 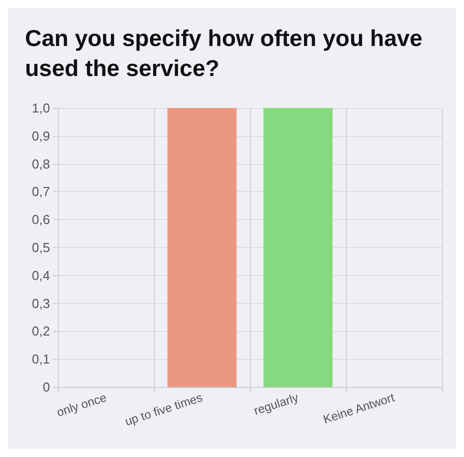 What do you see at coordinates (81, 405) in the screenshot?
I see `x-tick-label: only once` at bounding box center [81, 405].